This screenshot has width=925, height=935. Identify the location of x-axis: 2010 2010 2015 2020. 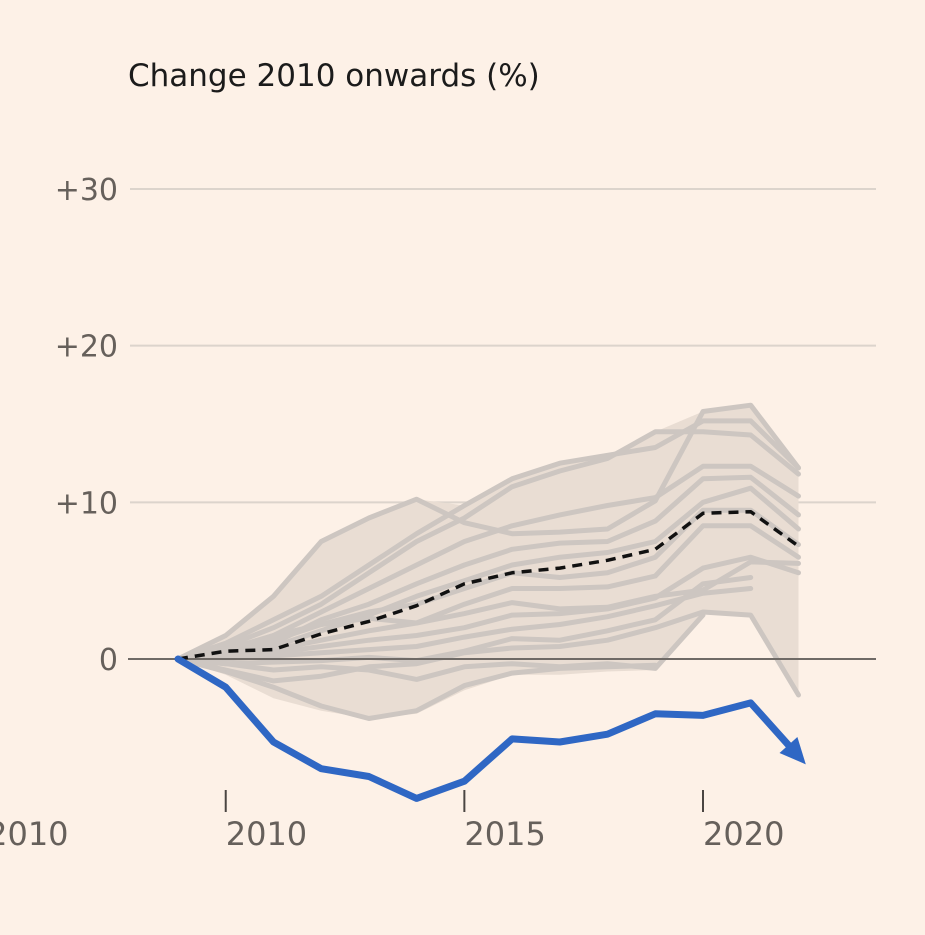
(392, 821).